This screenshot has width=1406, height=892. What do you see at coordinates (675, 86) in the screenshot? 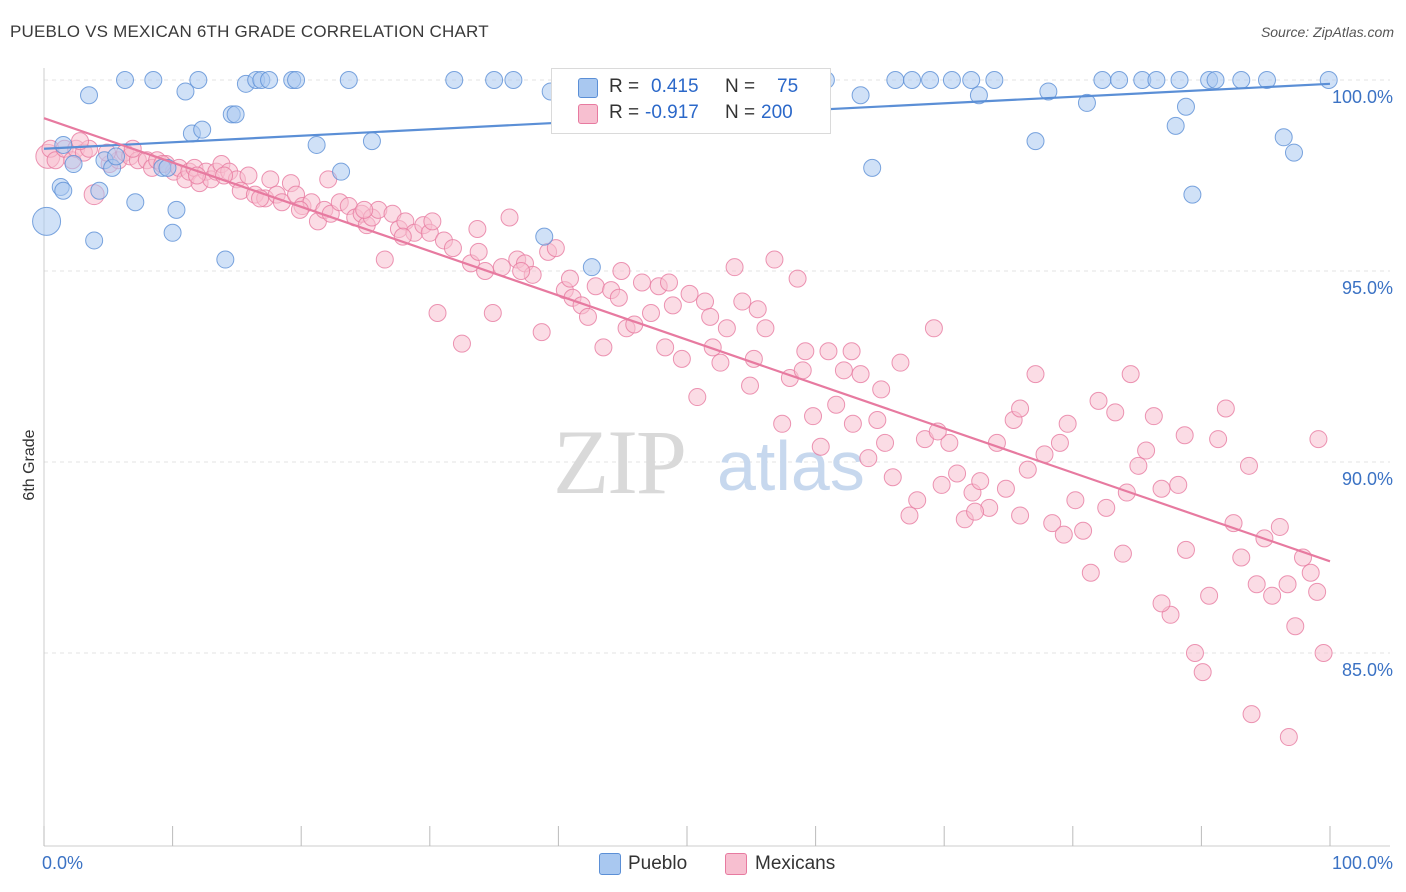
I see `r-value: 0.415` at bounding box center [675, 86].